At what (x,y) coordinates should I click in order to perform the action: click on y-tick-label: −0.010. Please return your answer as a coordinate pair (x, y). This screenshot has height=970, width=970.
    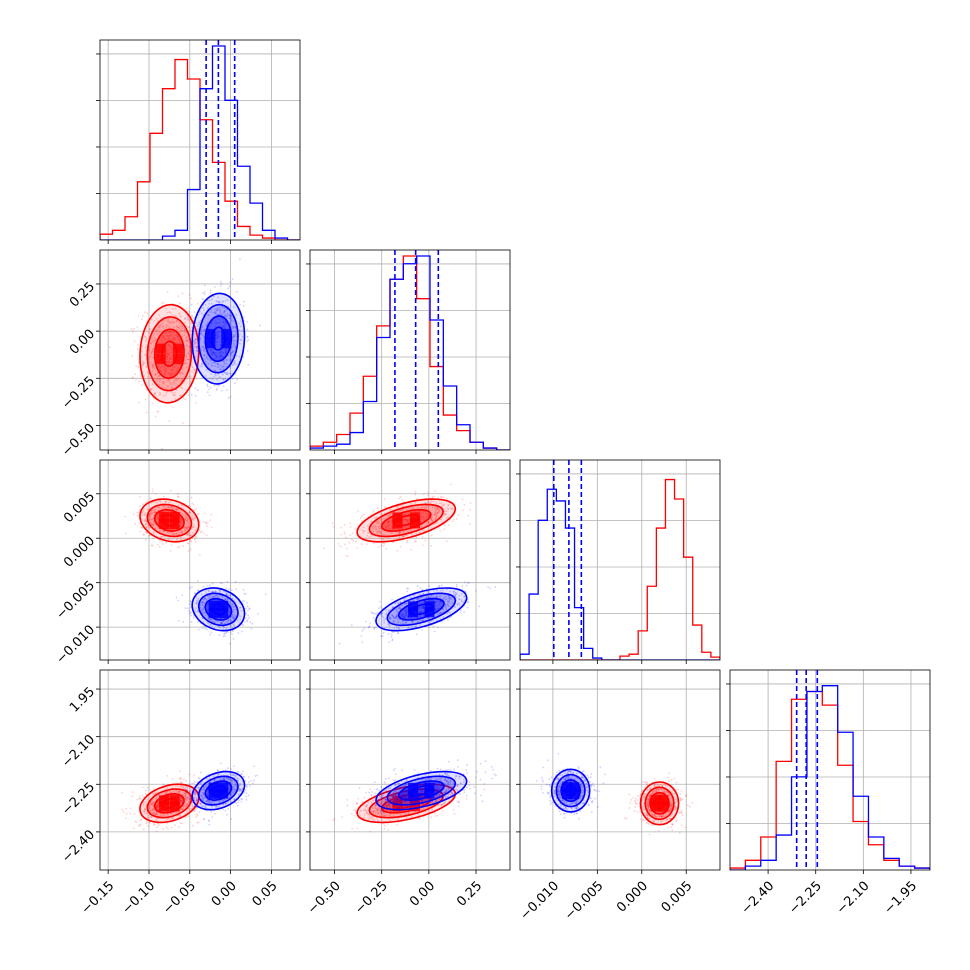
    Looking at the image, I should click on (75, 645).